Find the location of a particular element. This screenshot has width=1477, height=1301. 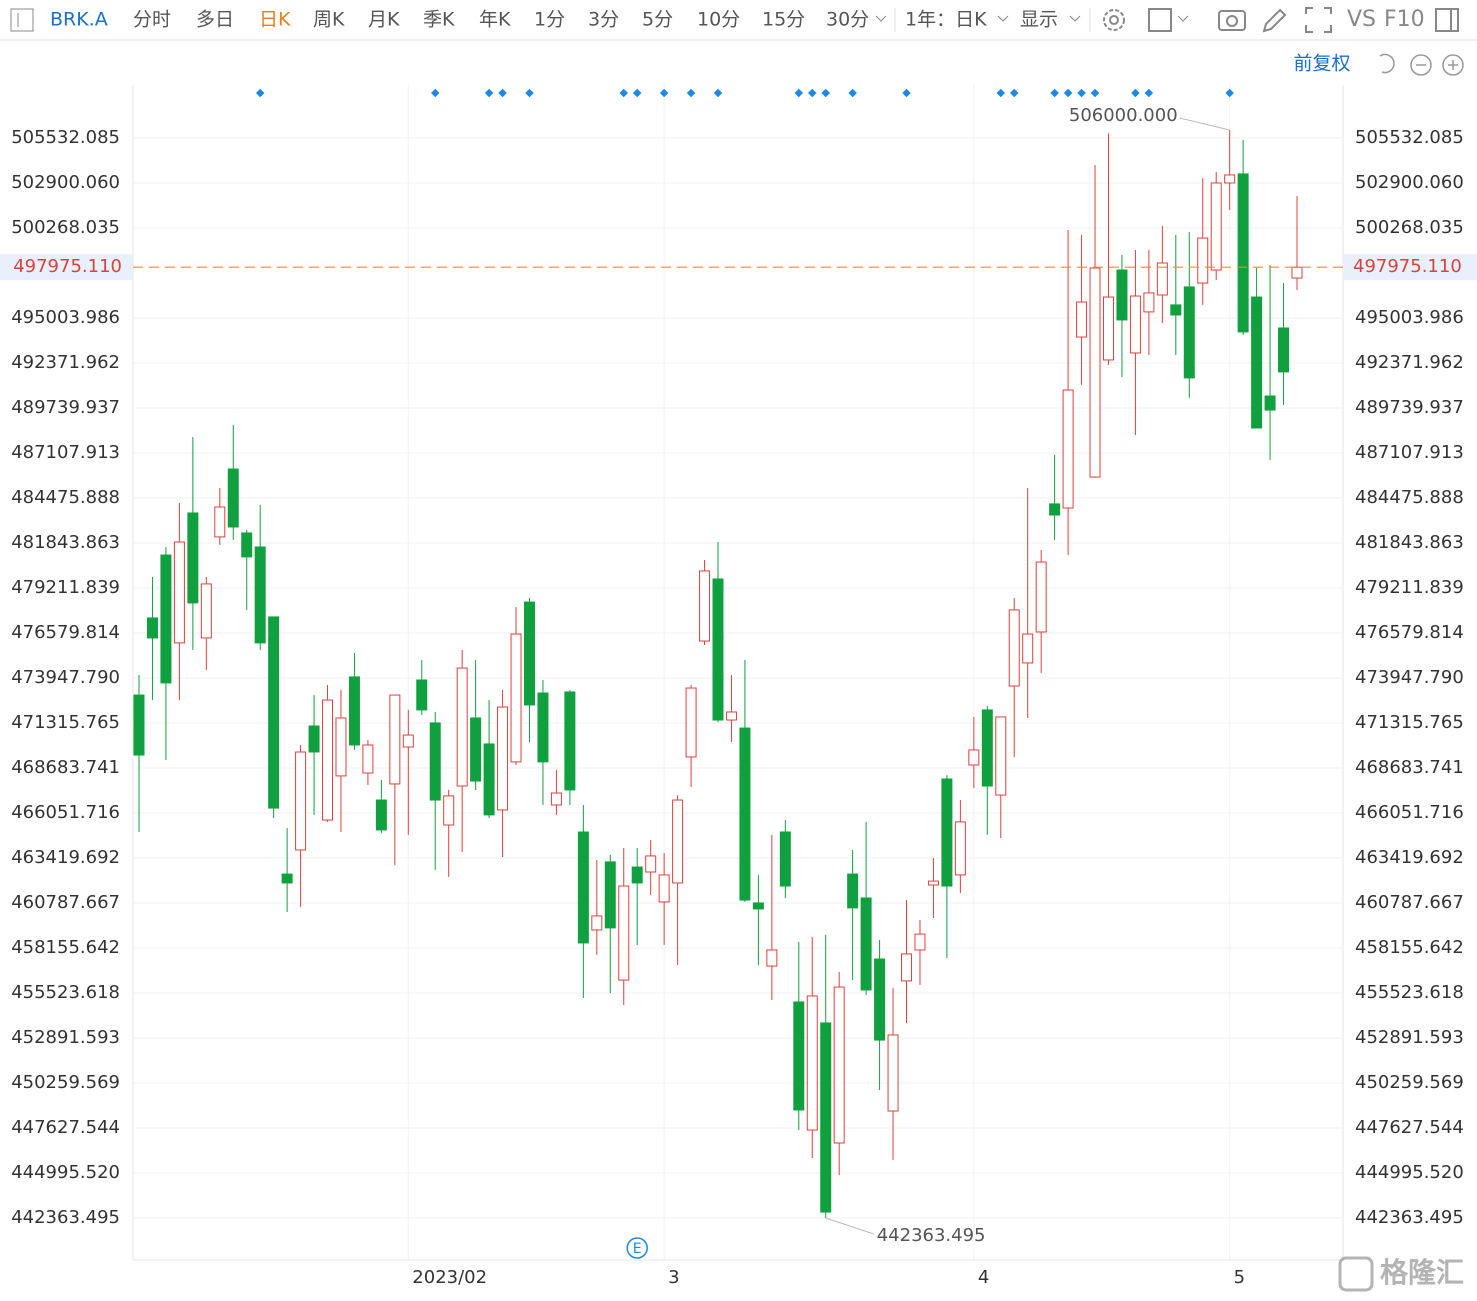

y-tick-label: 455523.618 is located at coordinates (65, 992).